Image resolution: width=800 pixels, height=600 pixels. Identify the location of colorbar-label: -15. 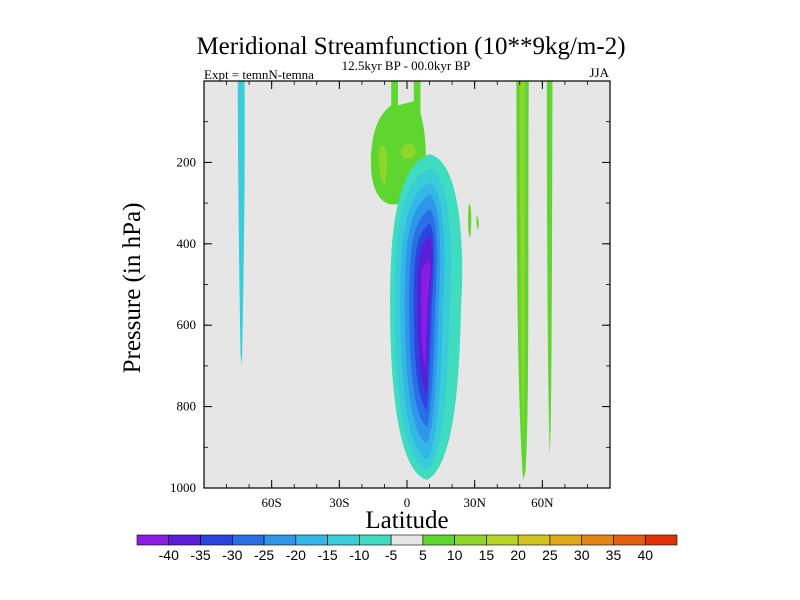
(327, 555).